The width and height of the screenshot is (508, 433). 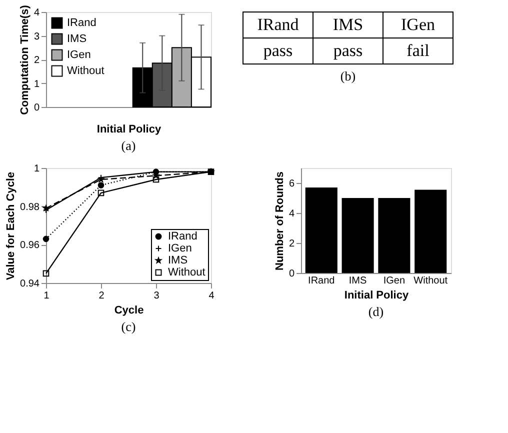 I want to click on y-tick-label: 6, so click(x=291, y=184).